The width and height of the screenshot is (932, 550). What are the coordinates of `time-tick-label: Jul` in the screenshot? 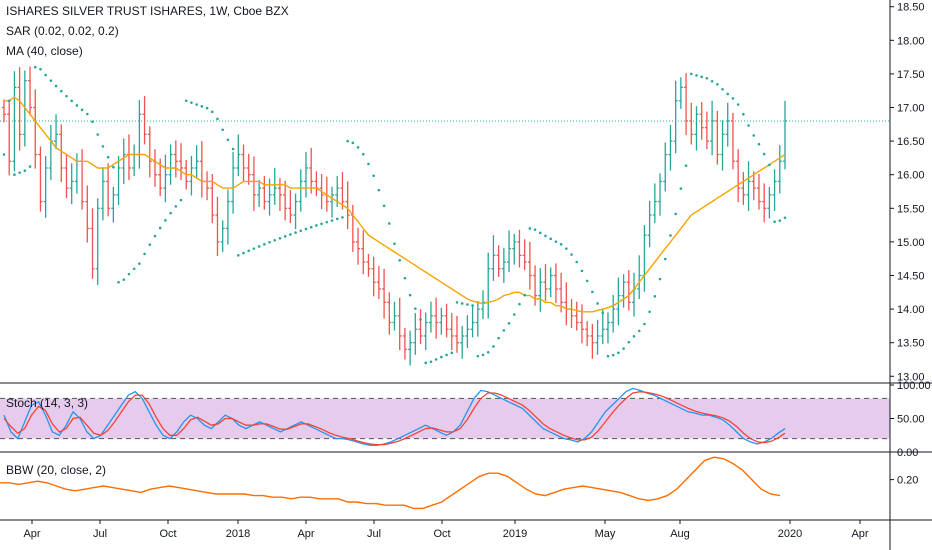 It's located at (374, 534).